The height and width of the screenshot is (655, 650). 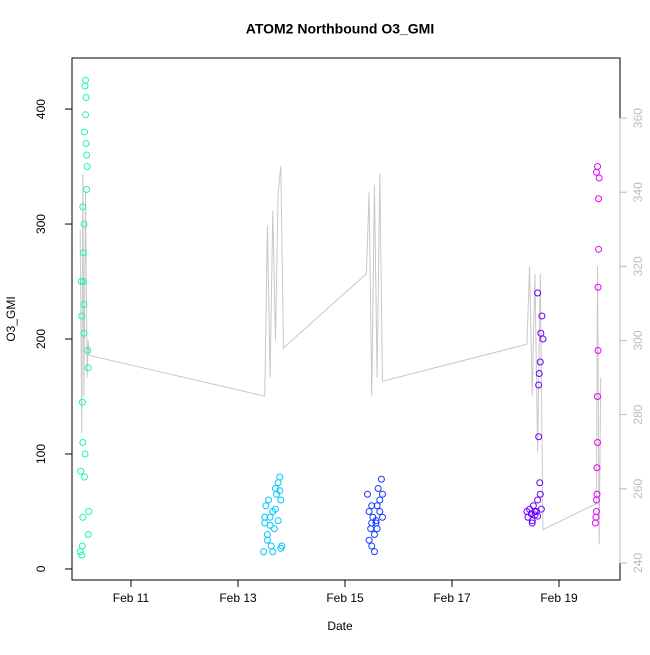 What do you see at coordinates (41, 109) in the screenshot?
I see `y-tick-label: 400` at bounding box center [41, 109].